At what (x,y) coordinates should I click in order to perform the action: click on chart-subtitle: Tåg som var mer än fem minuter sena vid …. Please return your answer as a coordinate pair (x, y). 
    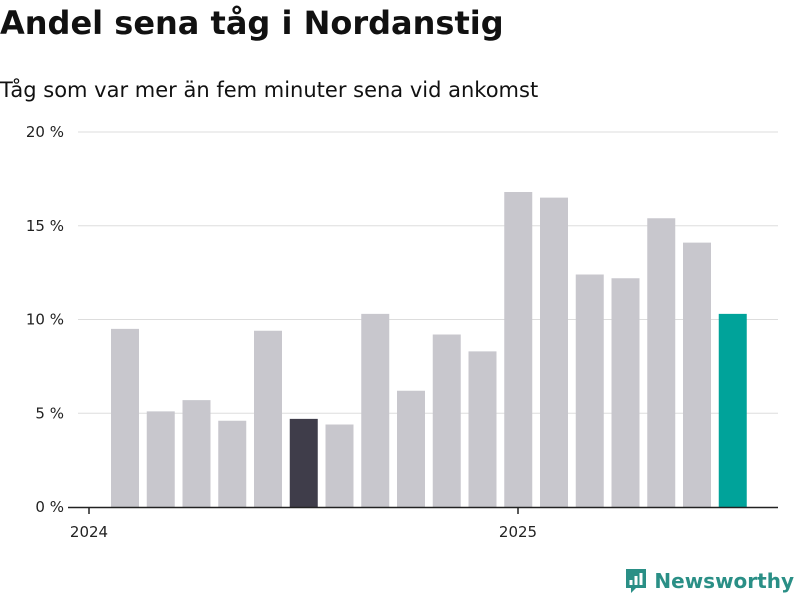
    Looking at the image, I should click on (269, 90).